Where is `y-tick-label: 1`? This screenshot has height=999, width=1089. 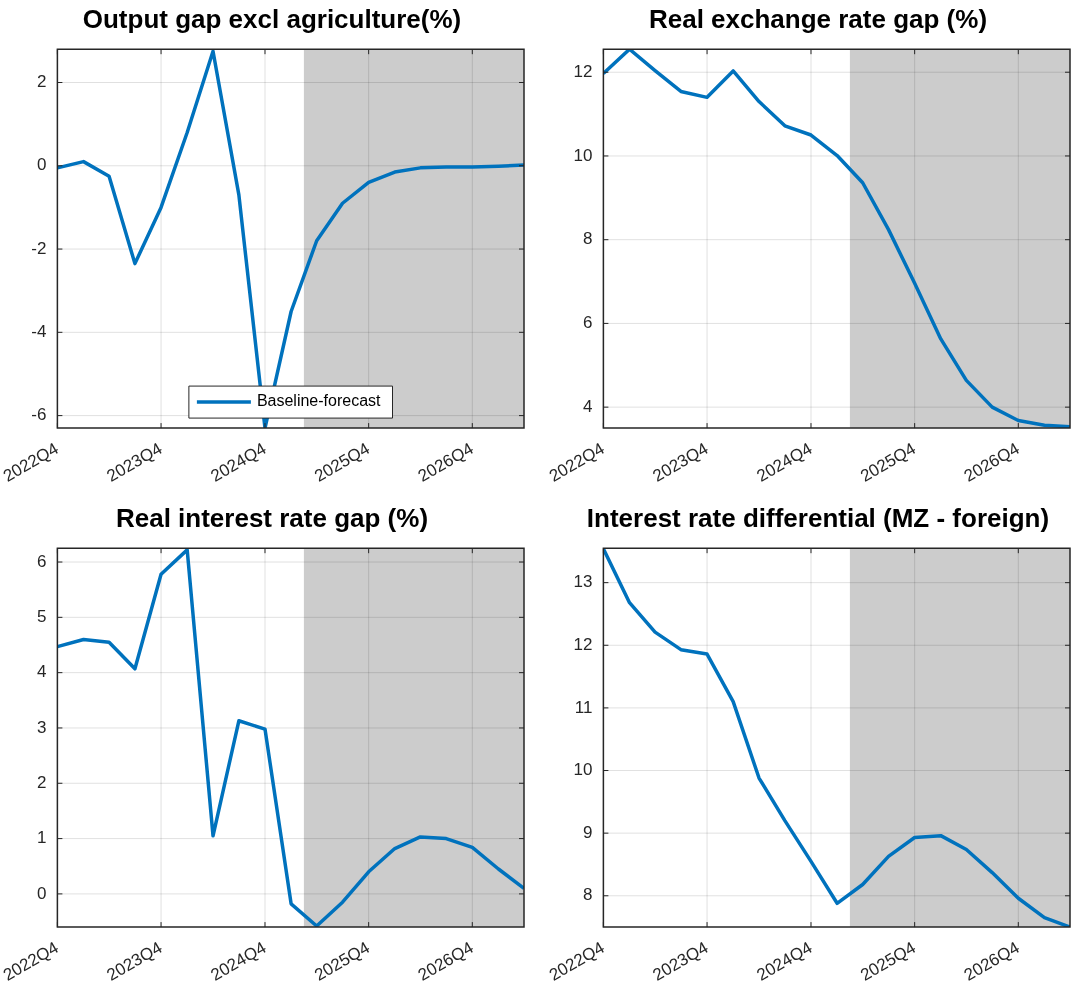 y-tick-label: 1 is located at coordinates (41, 838).